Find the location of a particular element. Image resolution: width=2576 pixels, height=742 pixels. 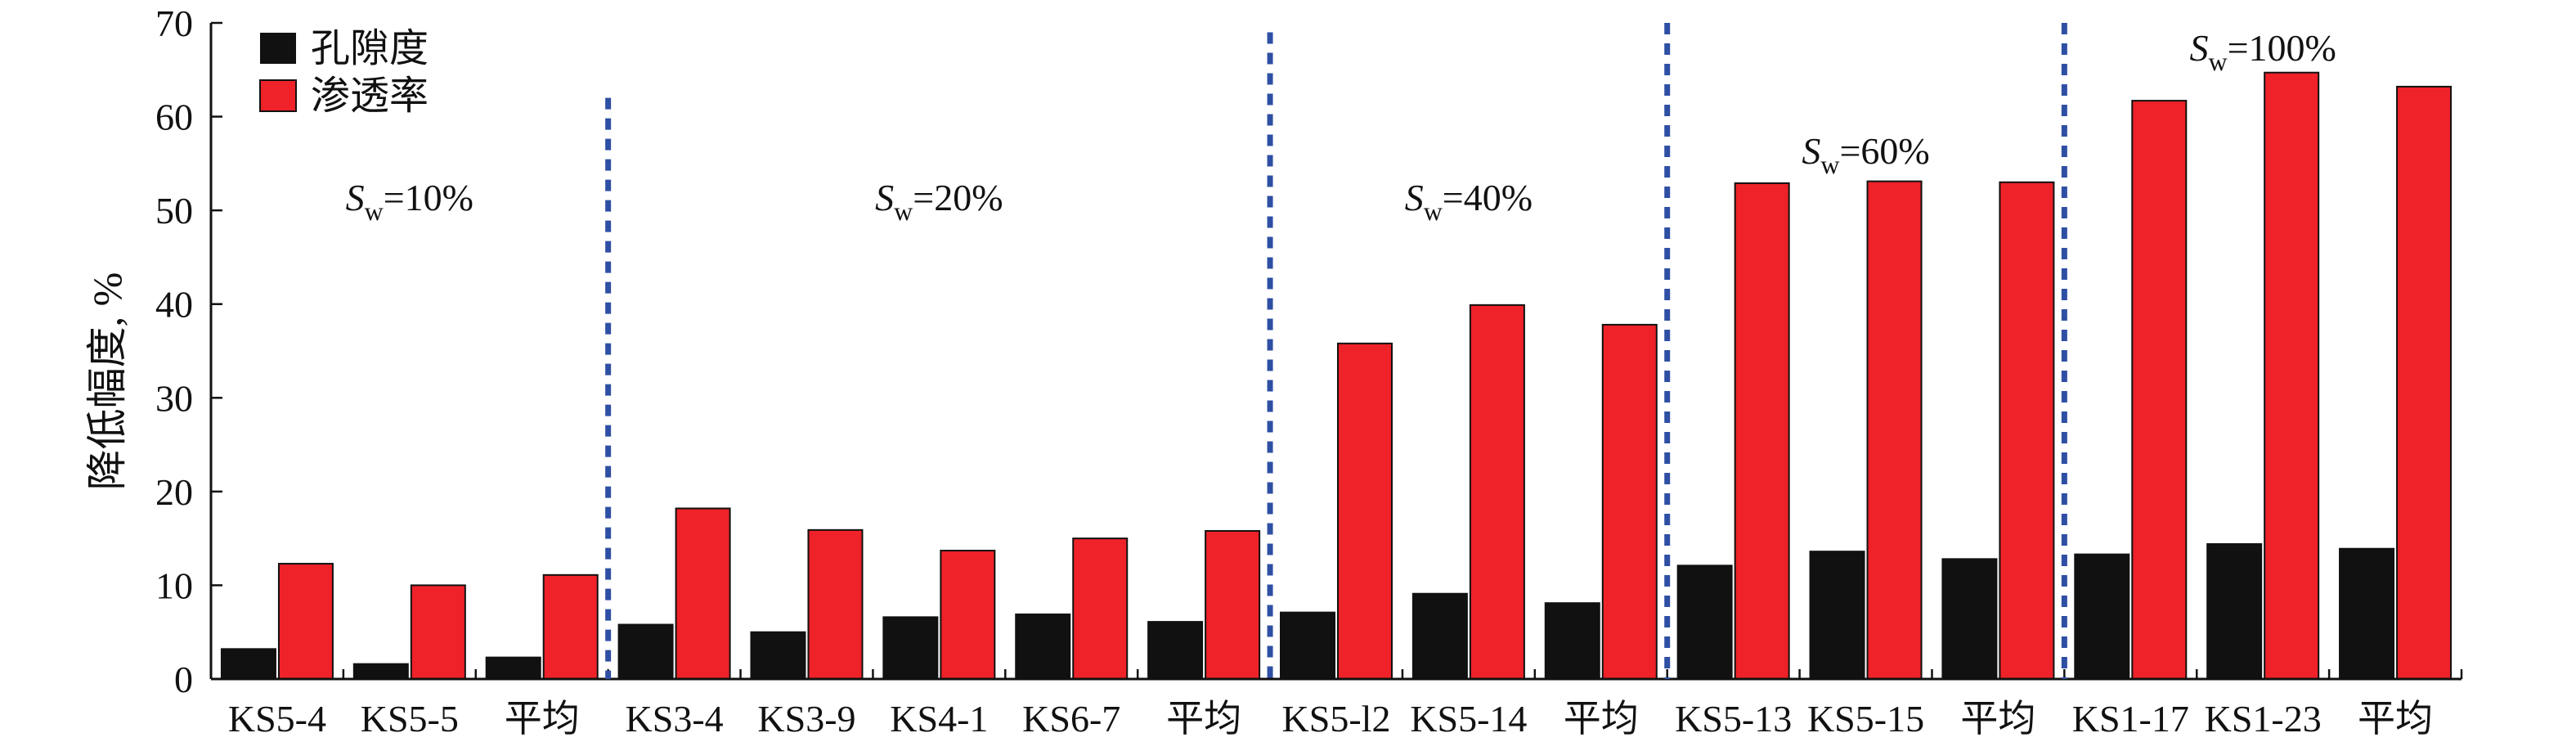

y-tick-label-40: 40 is located at coordinates (174, 305).